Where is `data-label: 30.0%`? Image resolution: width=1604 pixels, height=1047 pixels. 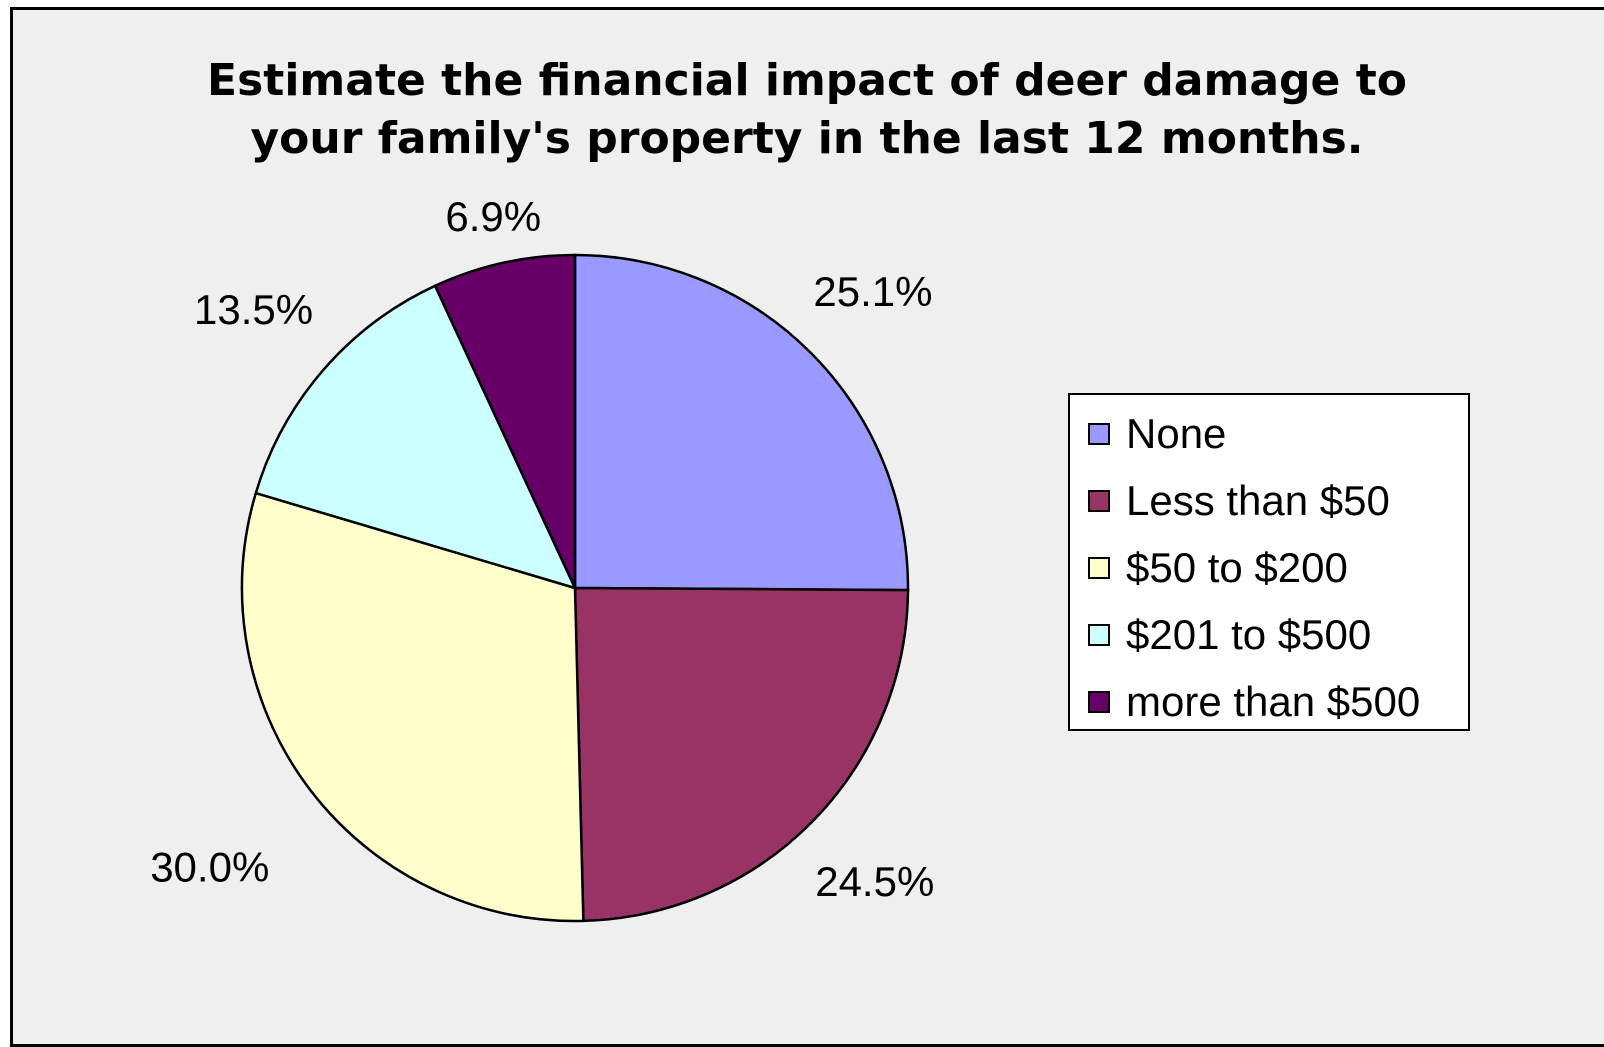
data-label: 30.0% is located at coordinates (209, 867).